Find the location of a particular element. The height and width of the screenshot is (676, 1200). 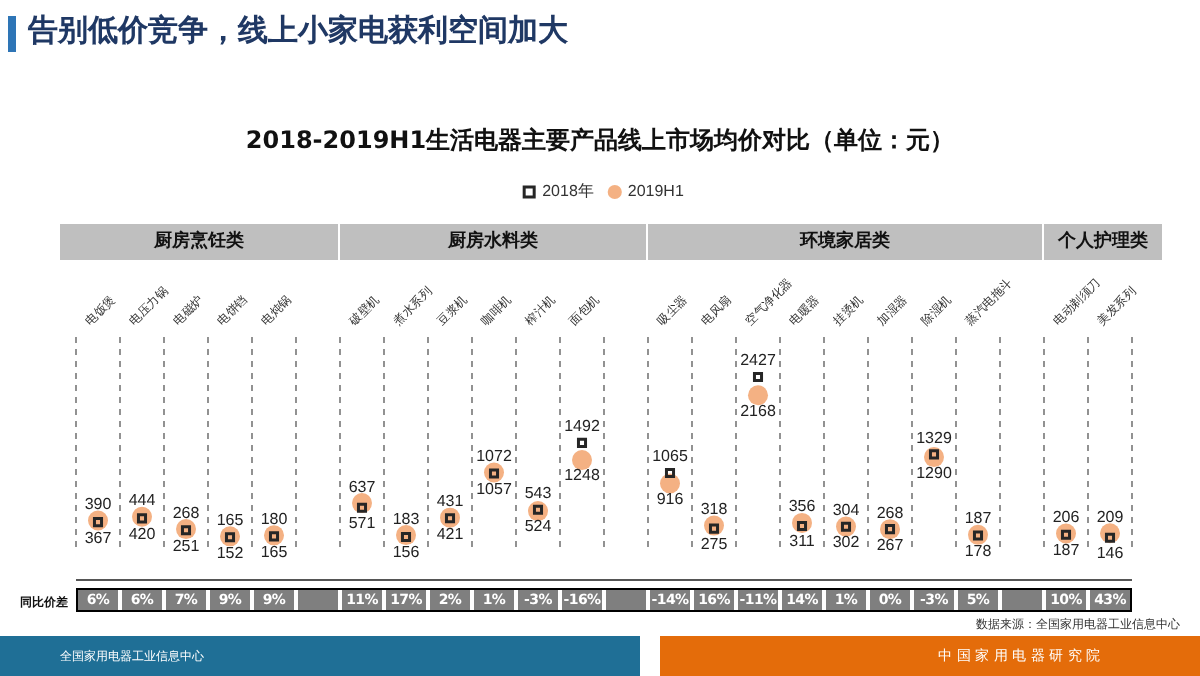

text: 环境家居类 is located at coordinates (845, 242).